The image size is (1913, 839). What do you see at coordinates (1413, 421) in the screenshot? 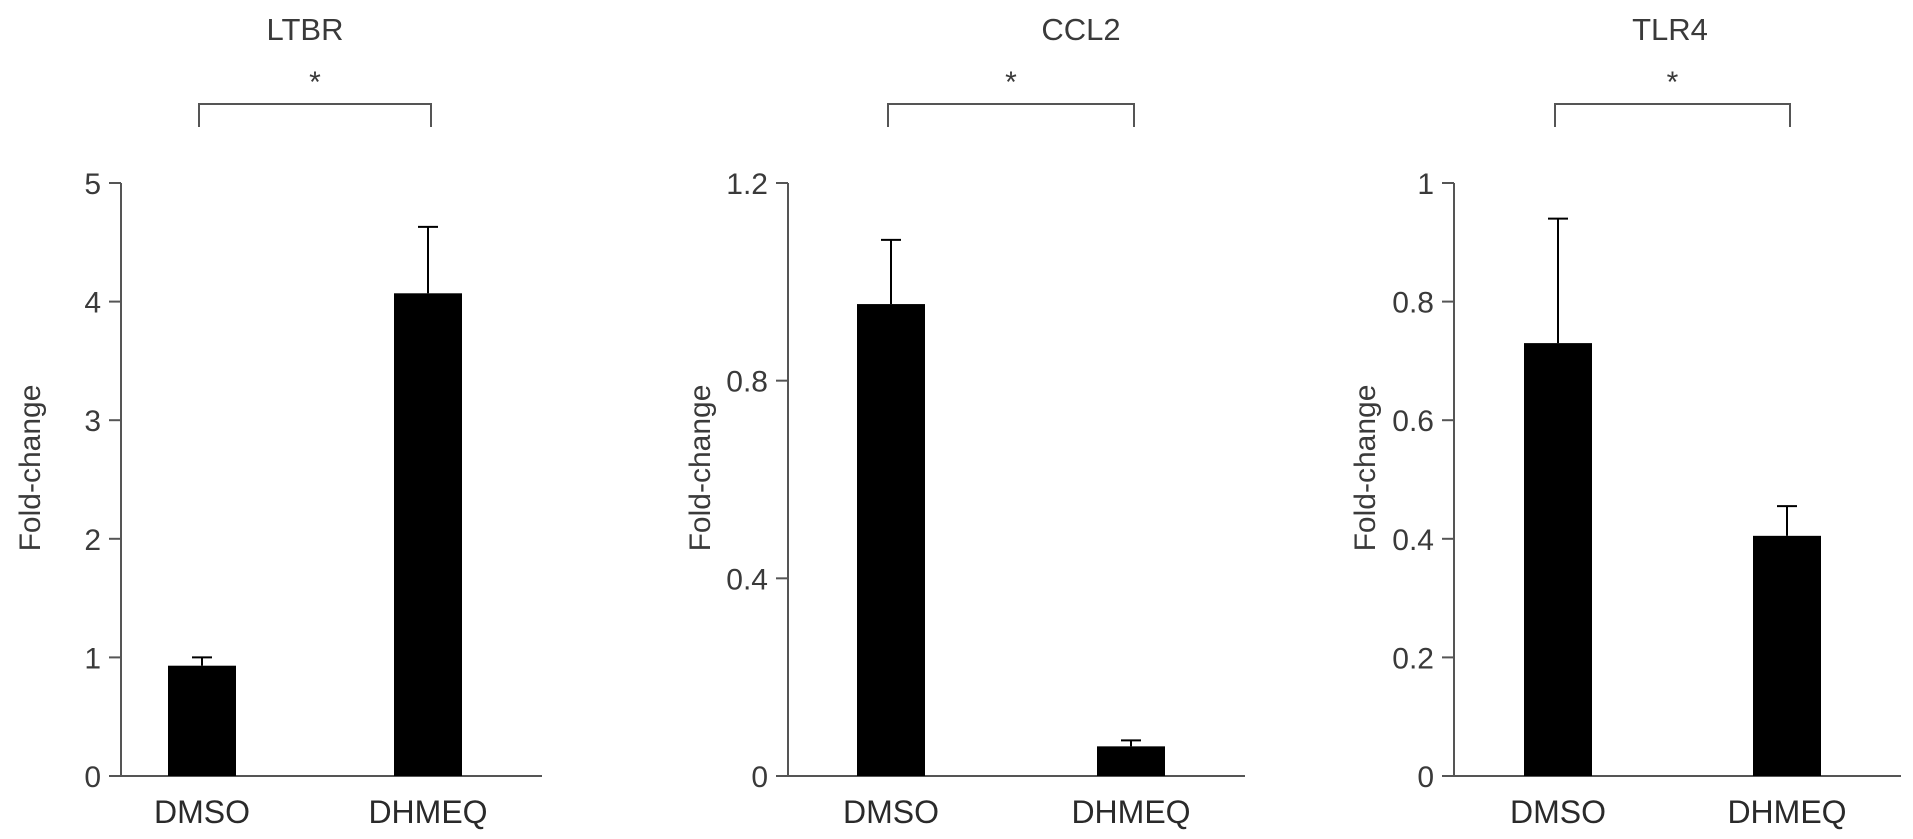
I see `y-tick-label: 0.6` at bounding box center [1413, 421].